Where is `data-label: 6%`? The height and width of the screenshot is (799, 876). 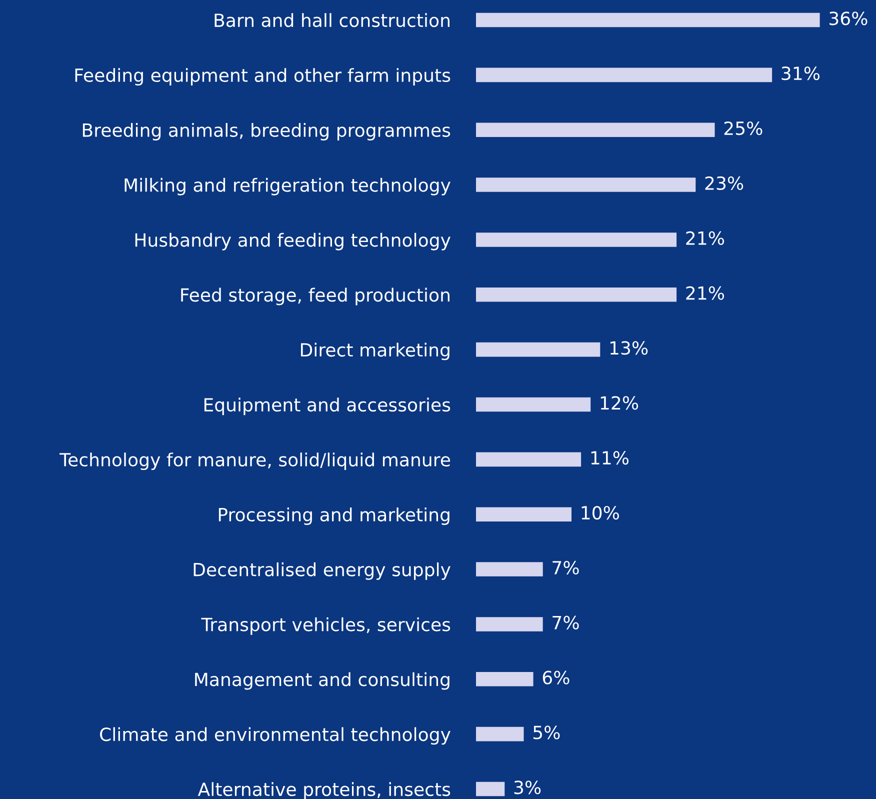
data-label: 6% is located at coordinates (556, 677).